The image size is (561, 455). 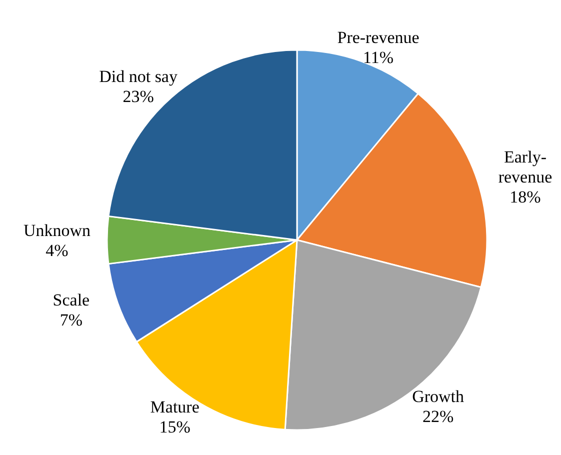 What do you see at coordinates (525, 167) in the screenshot?
I see `slice-label: Early-revenue` at bounding box center [525, 167].